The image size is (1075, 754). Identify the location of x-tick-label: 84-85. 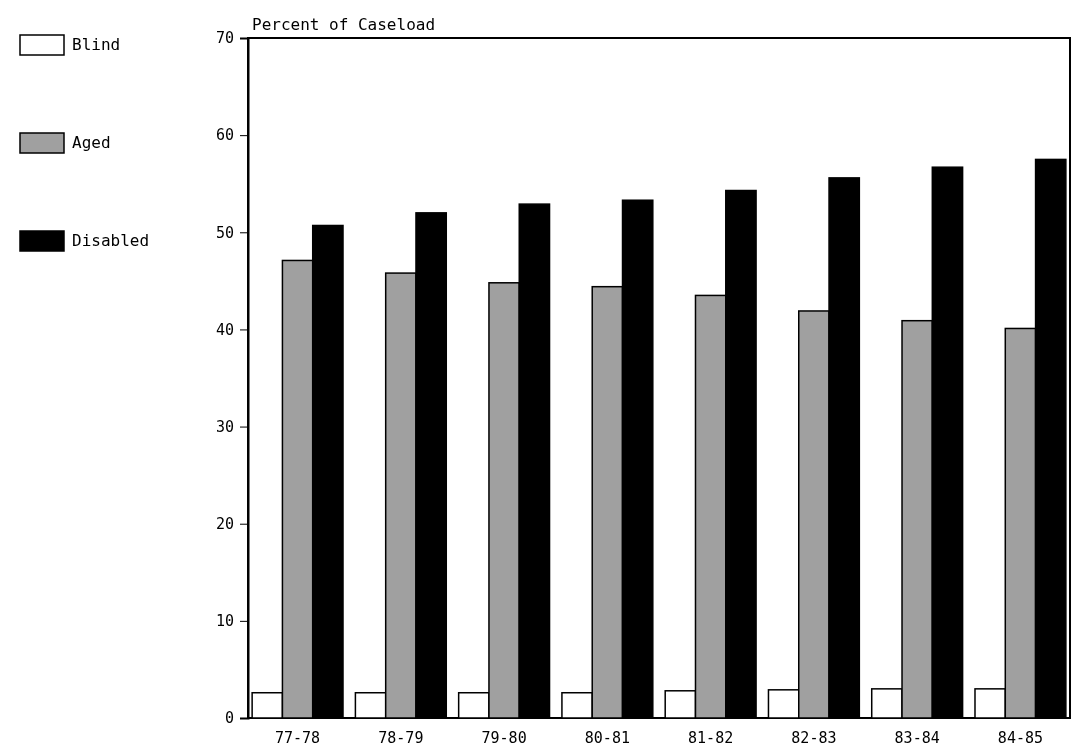
(1020, 737).